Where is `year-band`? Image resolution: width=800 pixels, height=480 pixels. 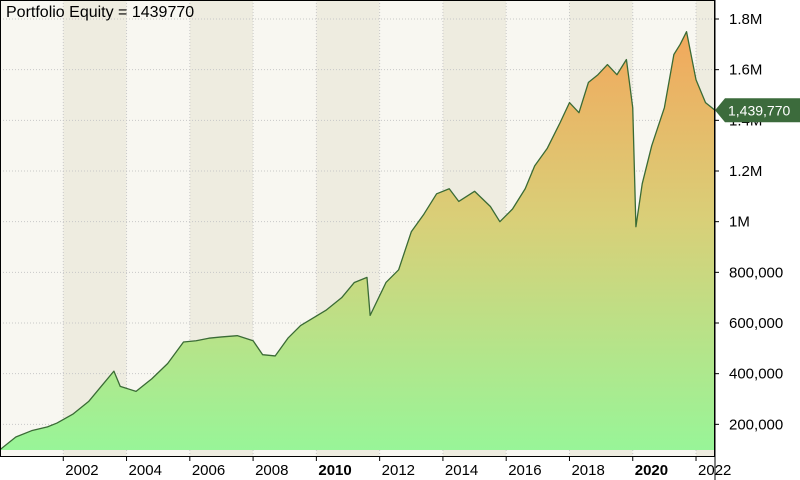 year-band is located at coordinates (32, 228).